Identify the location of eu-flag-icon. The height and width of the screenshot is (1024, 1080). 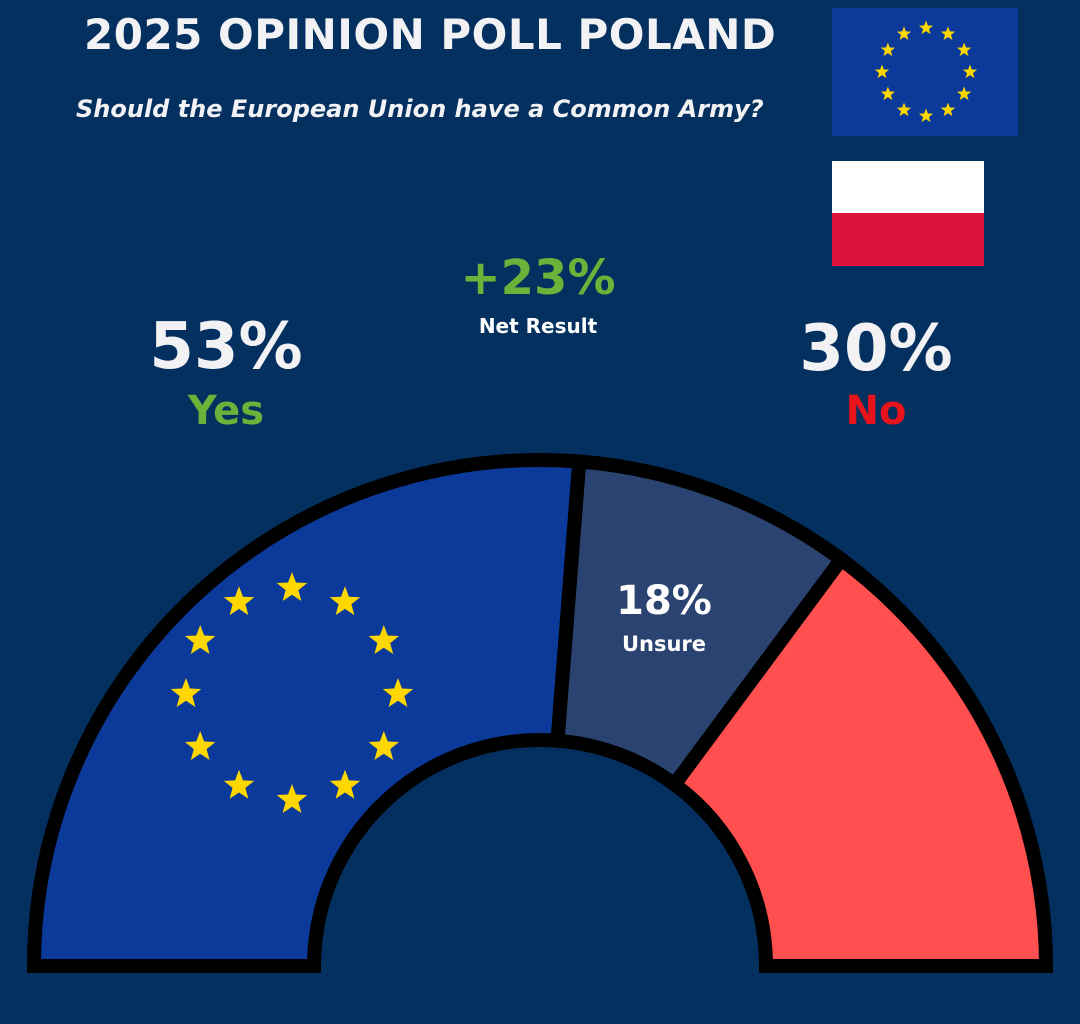
(925, 72).